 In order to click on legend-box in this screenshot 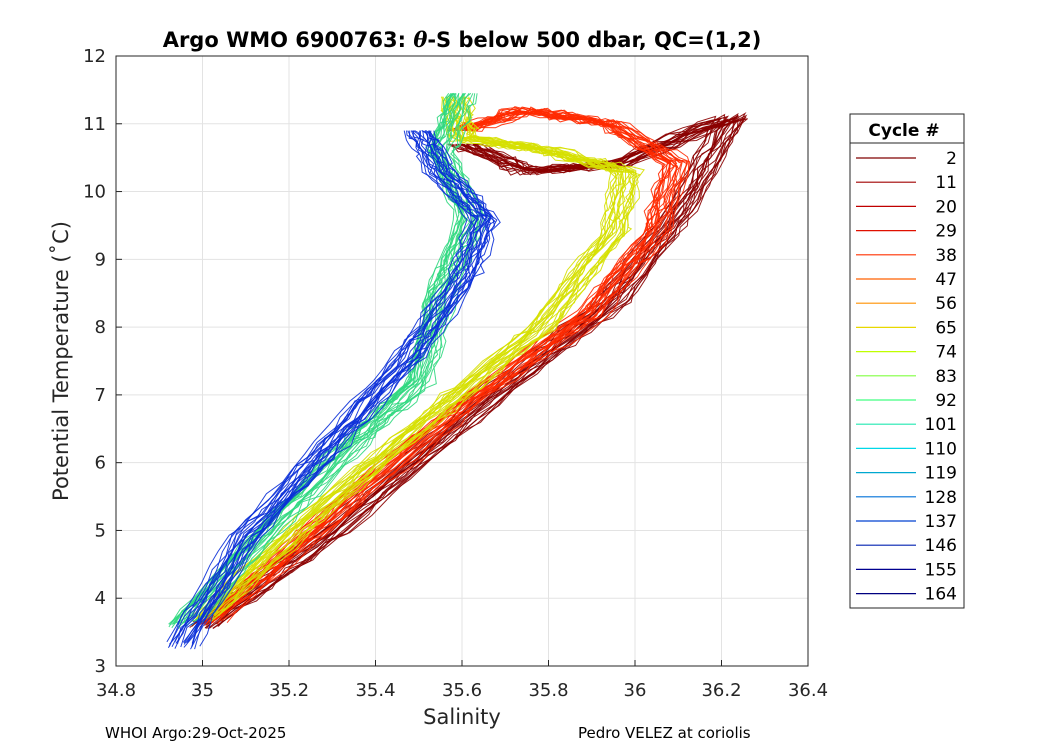, I will do `click(907, 361)`.